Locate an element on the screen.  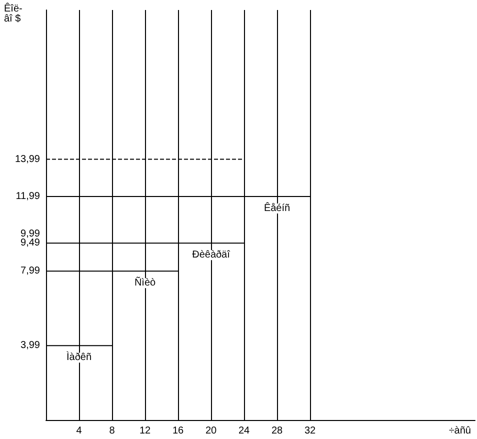
series-label: Ðèêàðäî is located at coordinates (212, 255).